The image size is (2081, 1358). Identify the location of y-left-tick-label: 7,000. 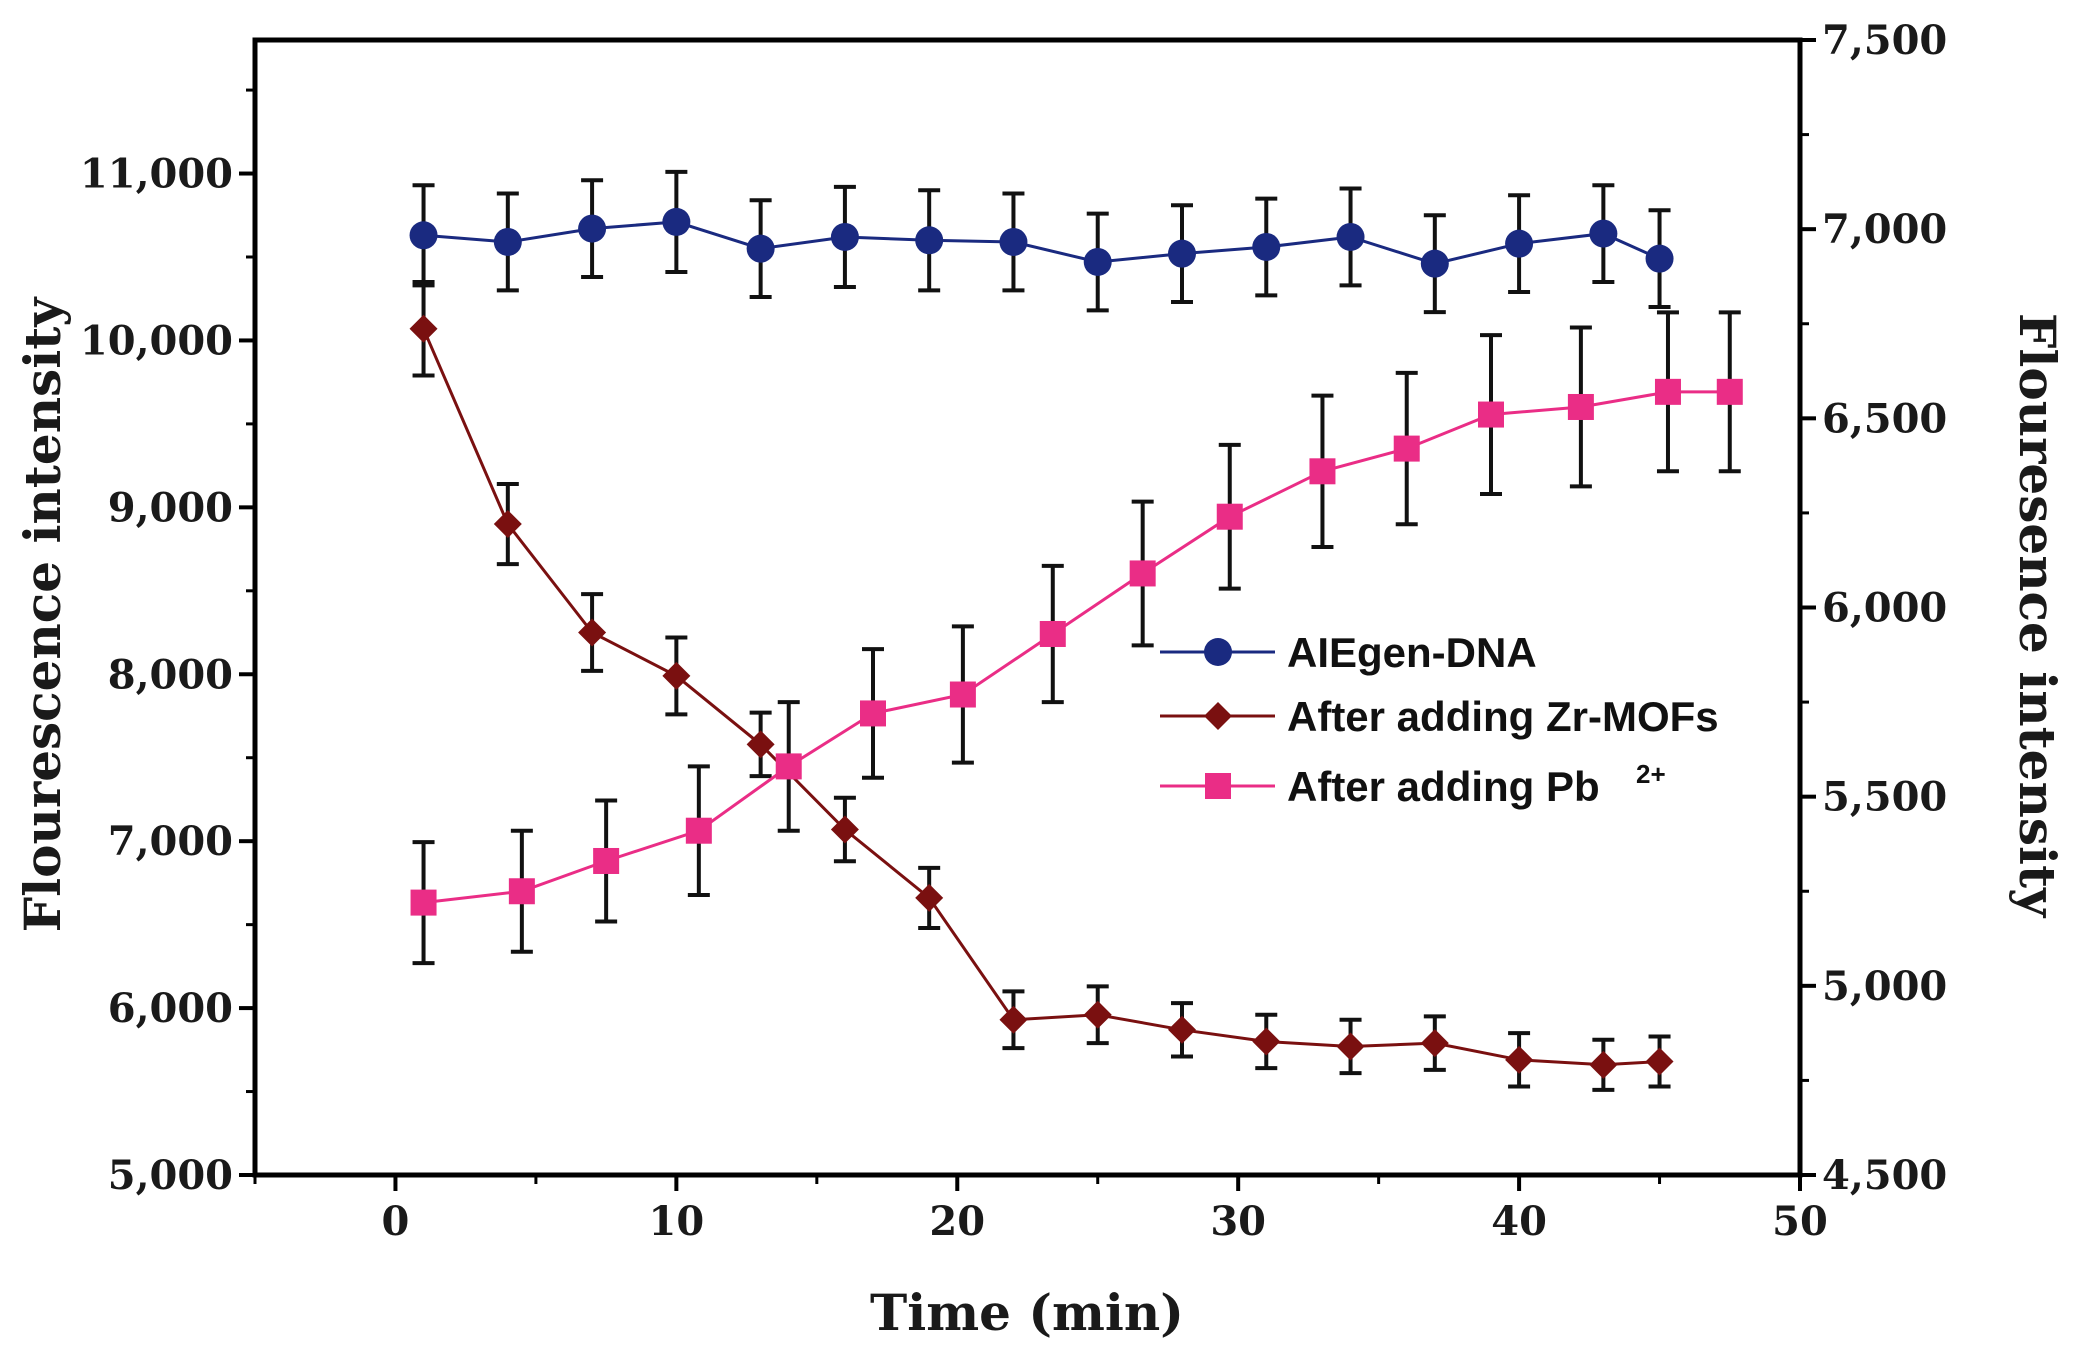
(170, 841).